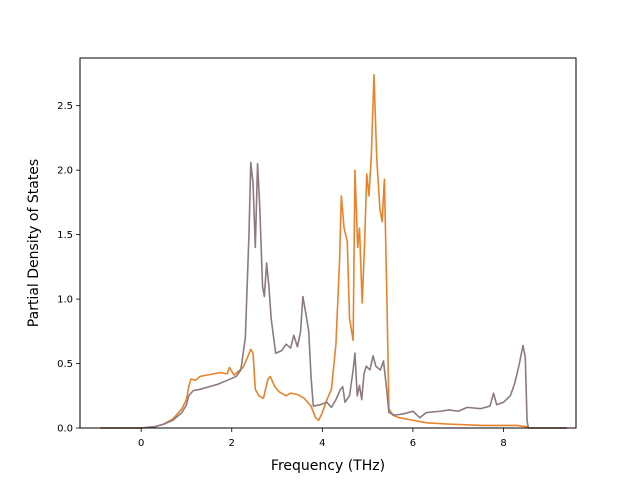 The width and height of the screenshot is (640, 480). I want to click on y-axis-label: Partial Density of States, so click(34, 243).